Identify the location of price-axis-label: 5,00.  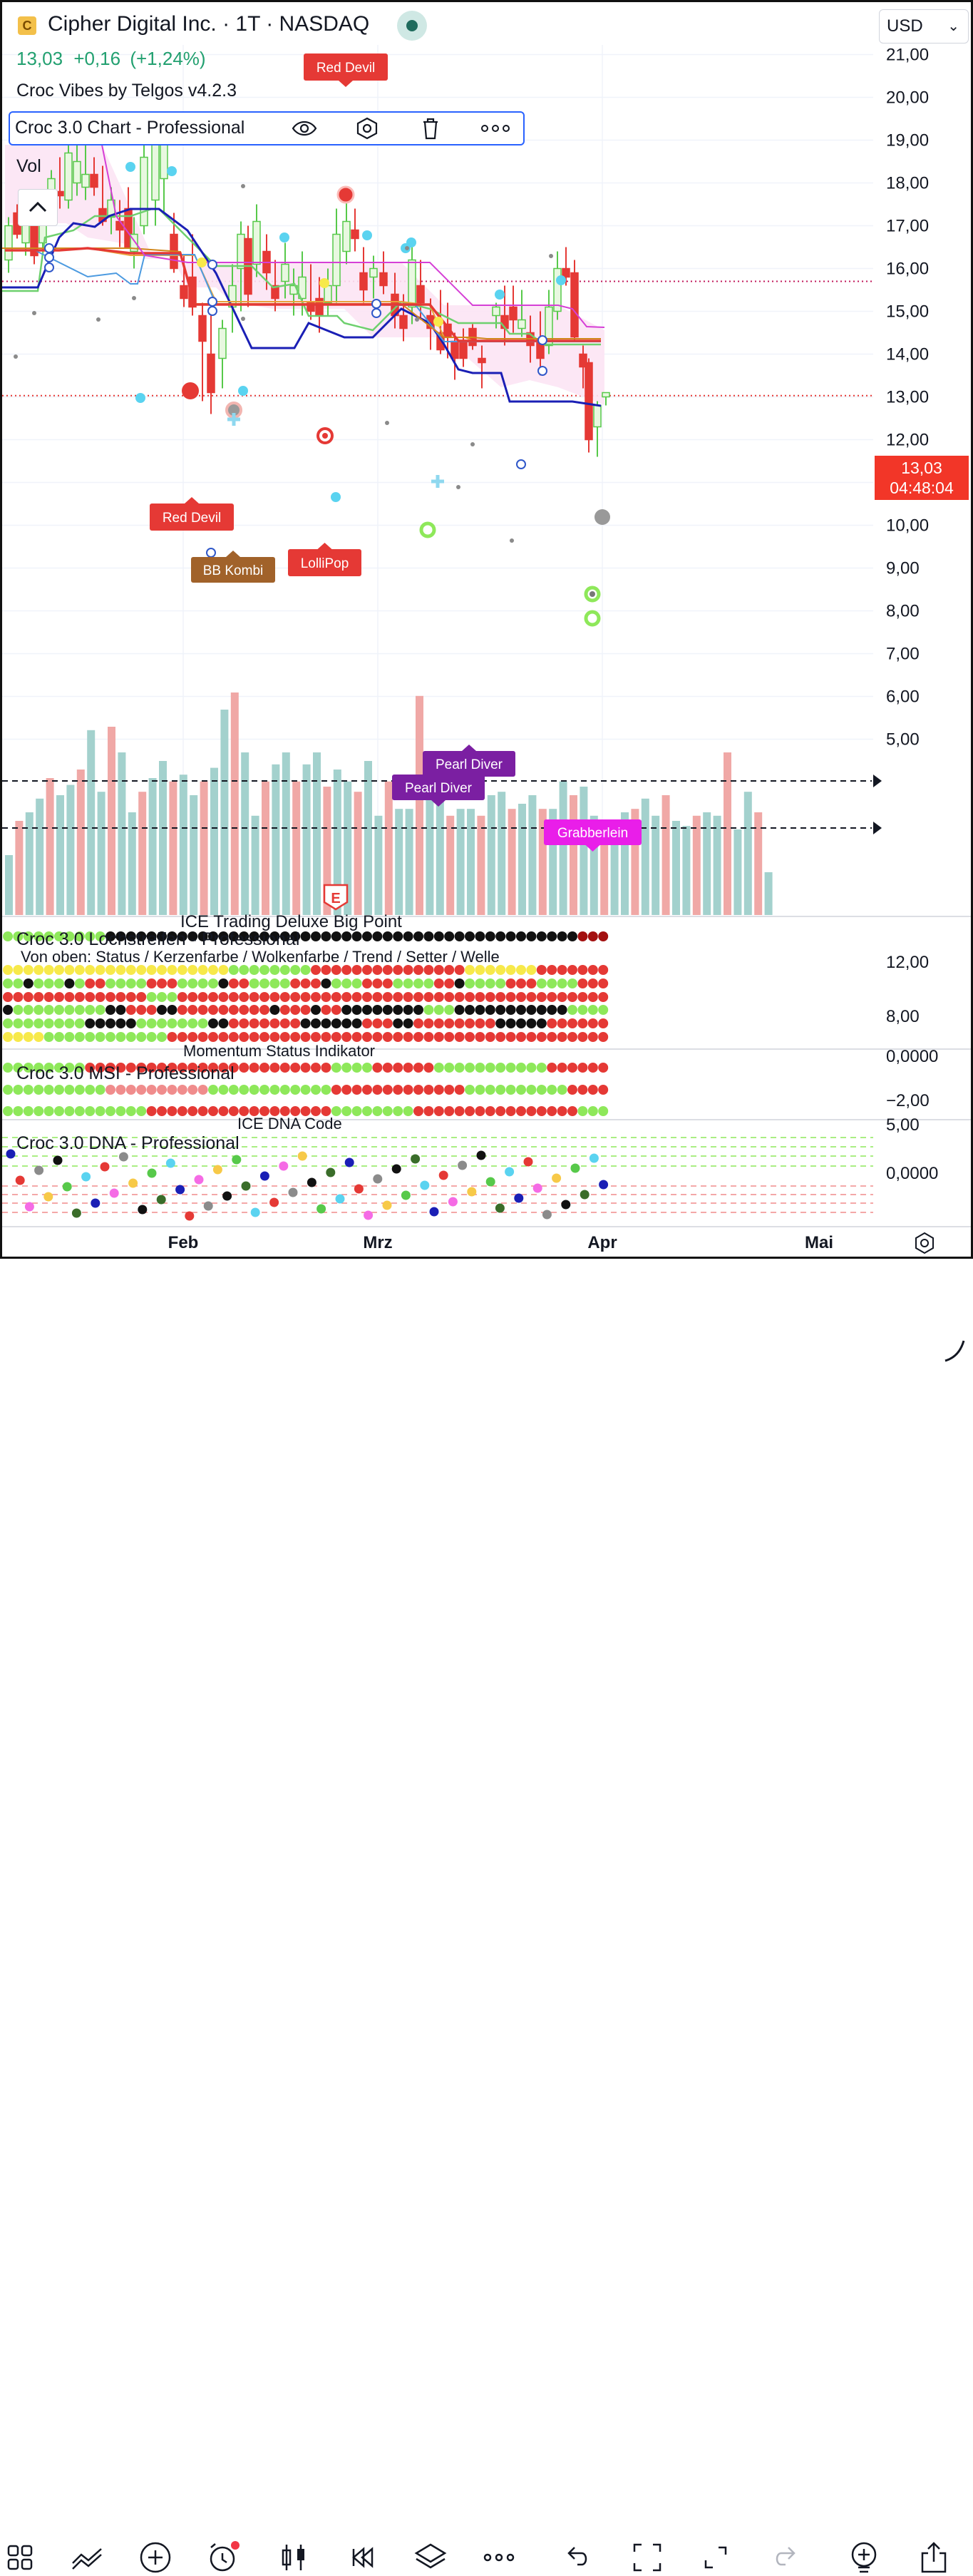
(903, 740).